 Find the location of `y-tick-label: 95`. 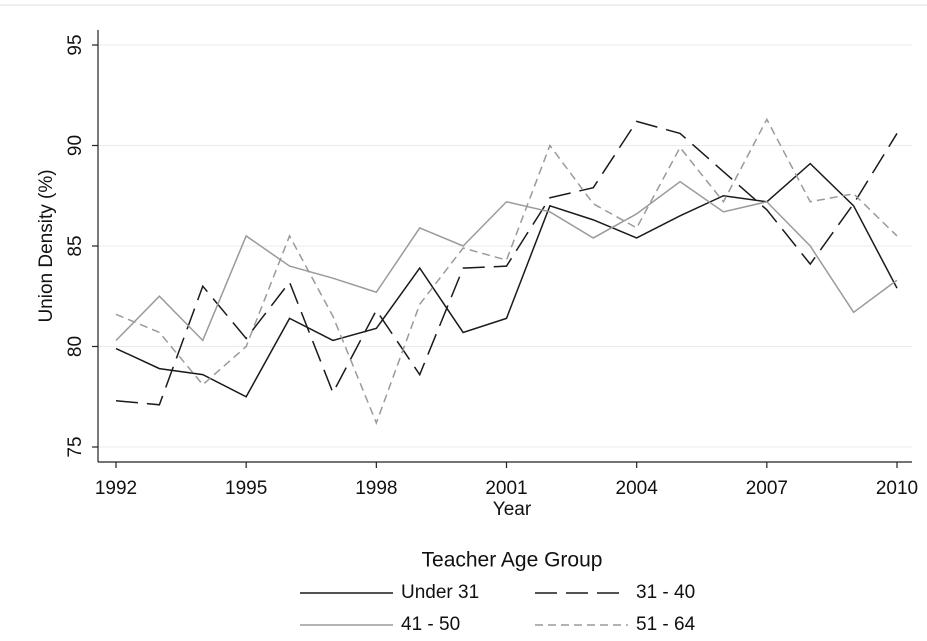

y-tick-label: 95 is located at coordinates (75, 44).